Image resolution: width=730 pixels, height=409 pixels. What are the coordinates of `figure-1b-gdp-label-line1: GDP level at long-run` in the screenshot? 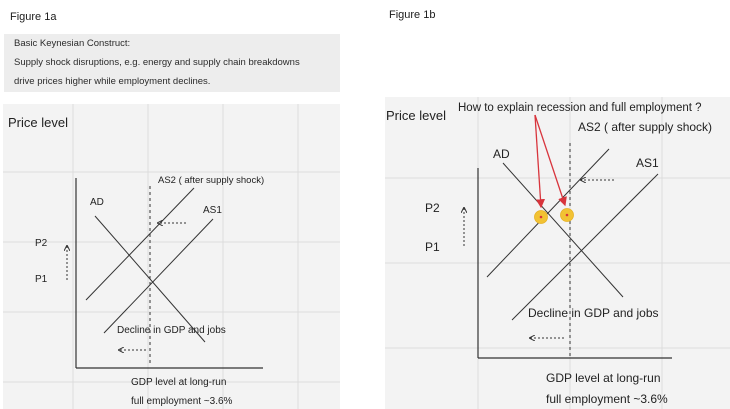 It's located at (603, 378).